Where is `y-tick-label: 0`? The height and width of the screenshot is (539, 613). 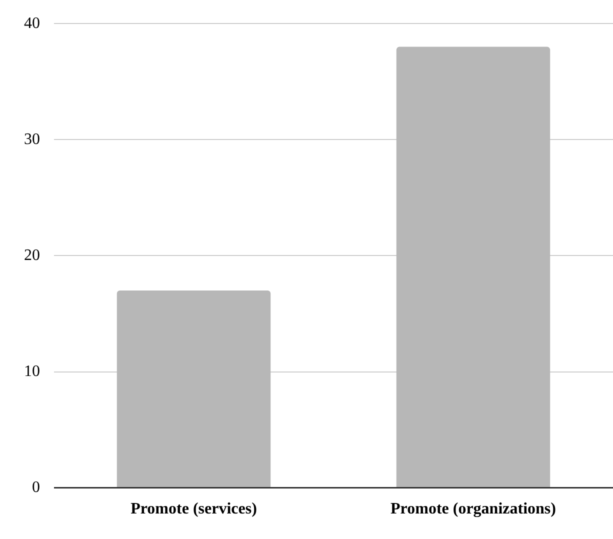 y-tick-label: 0 is located at coordinates (36, 487).